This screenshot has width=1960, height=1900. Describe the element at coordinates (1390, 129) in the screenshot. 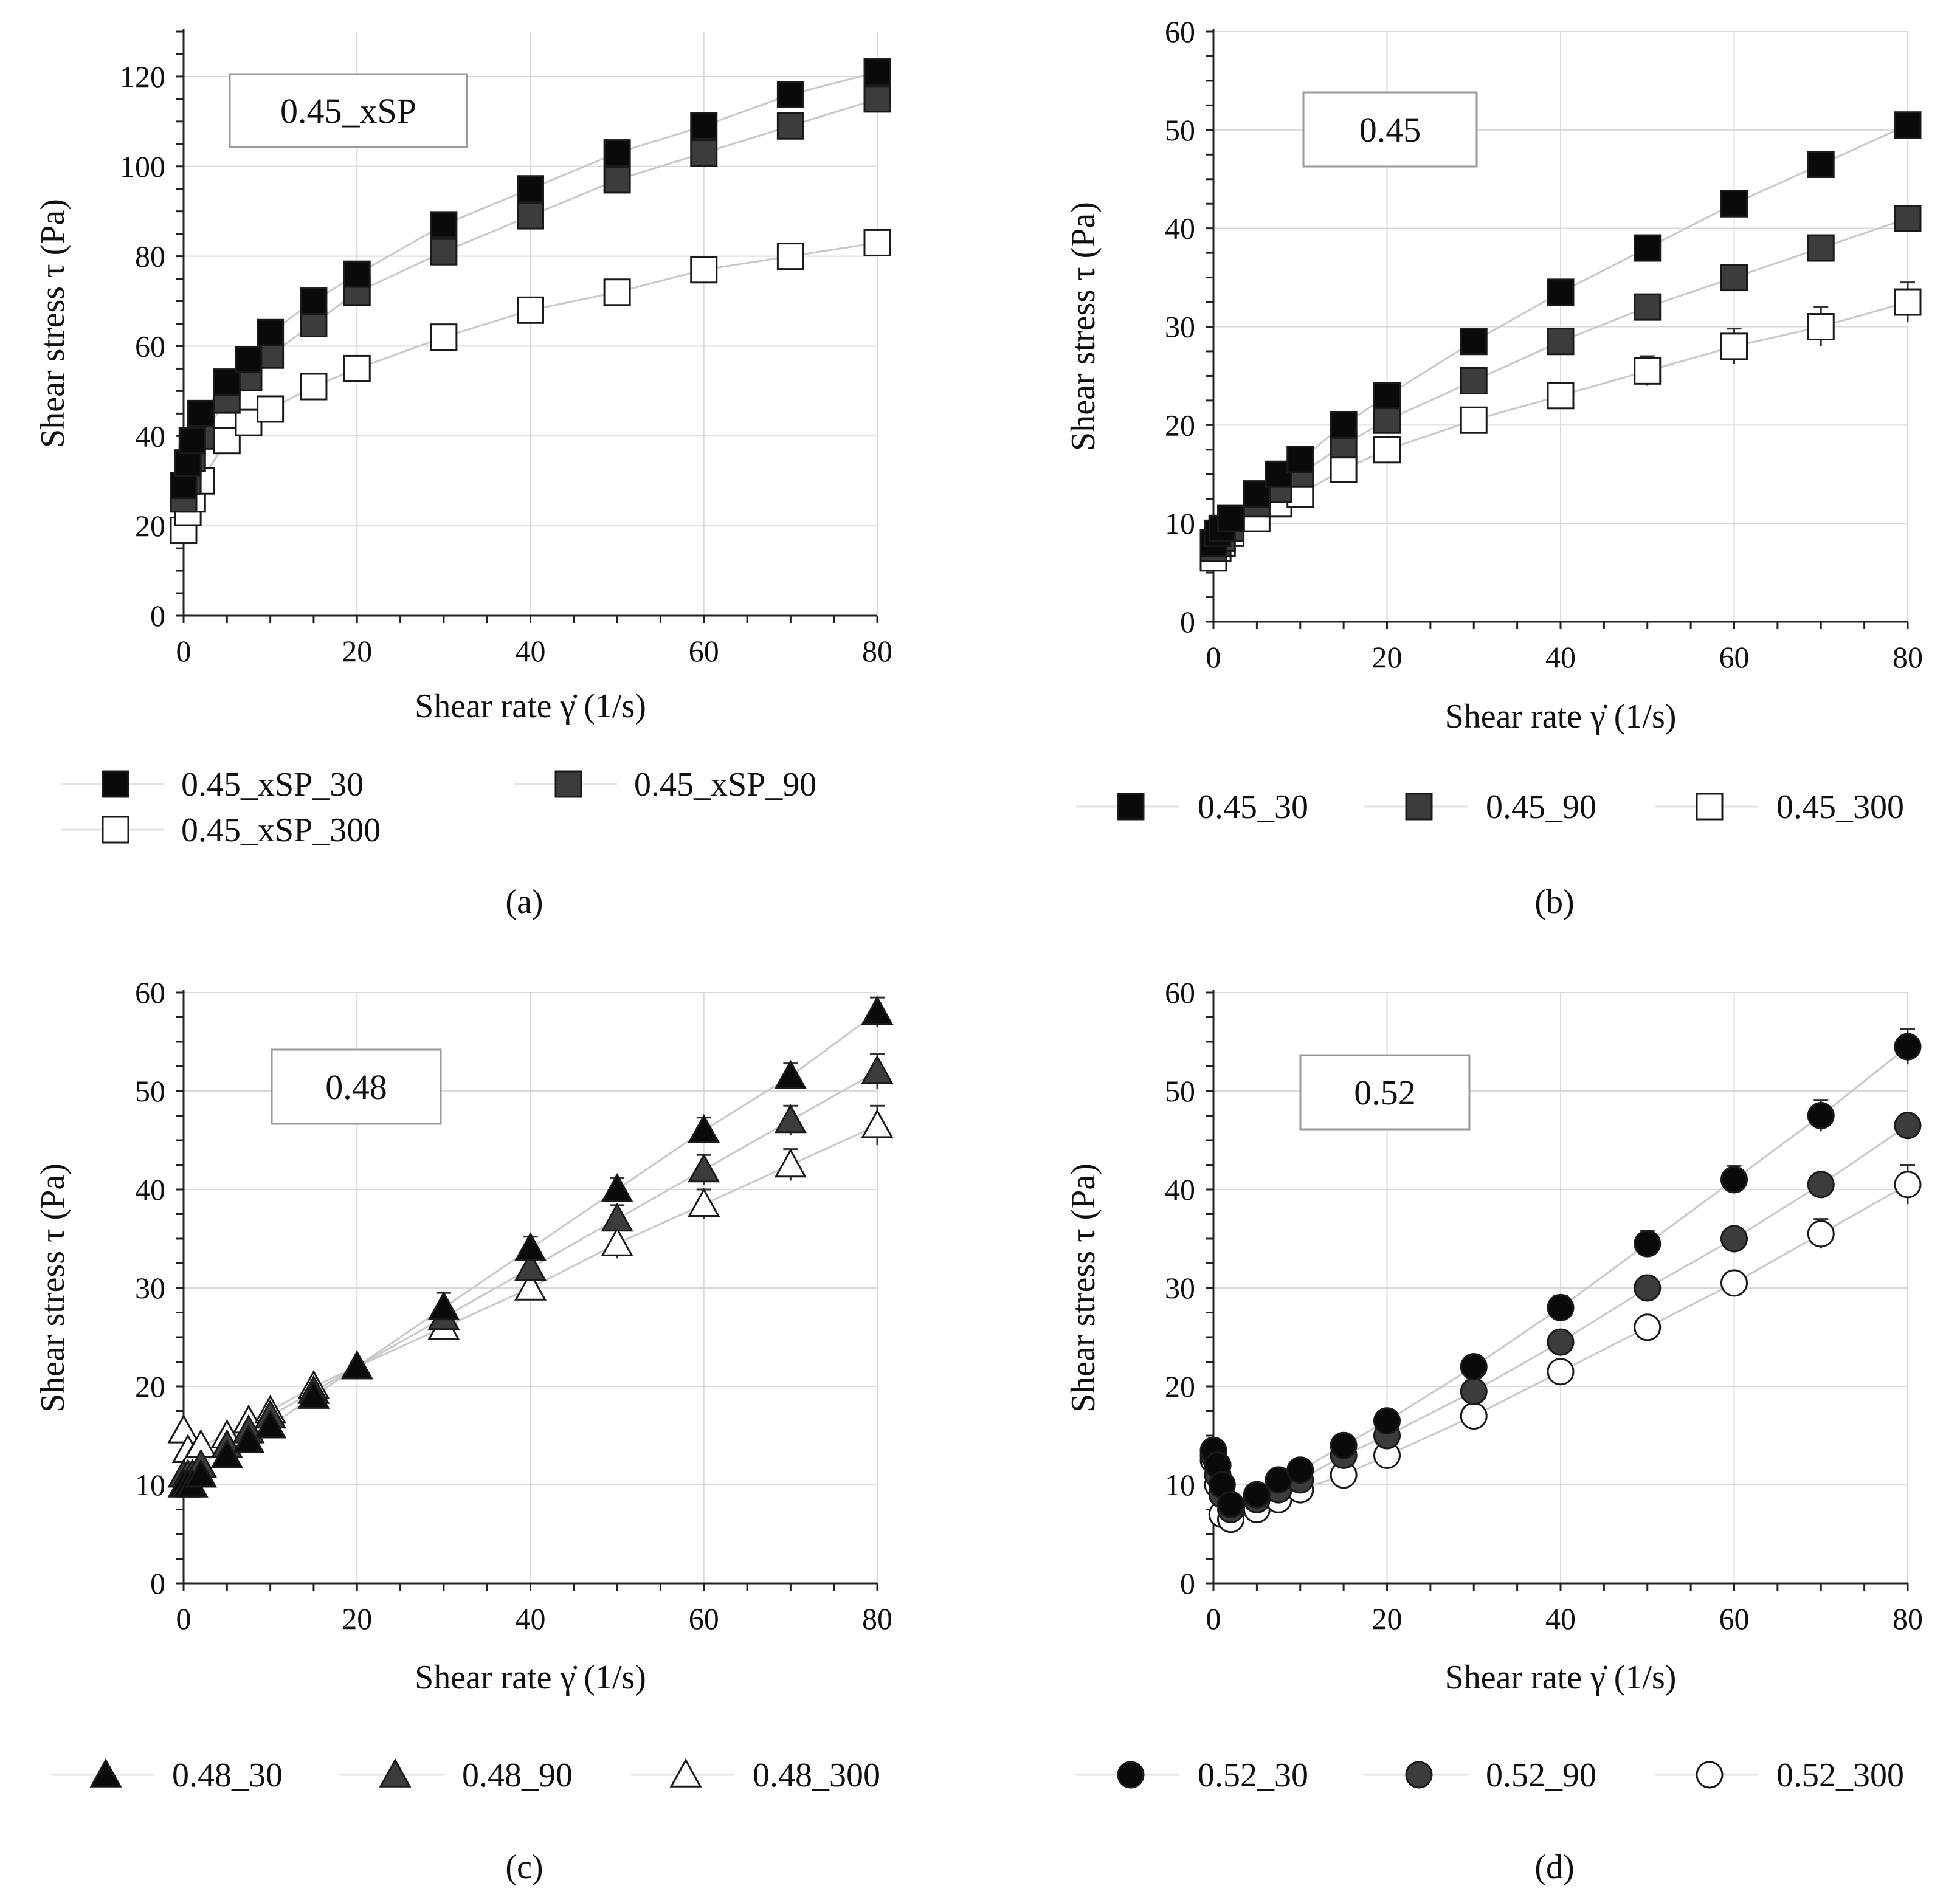

I see `panel-label-box` at that location.